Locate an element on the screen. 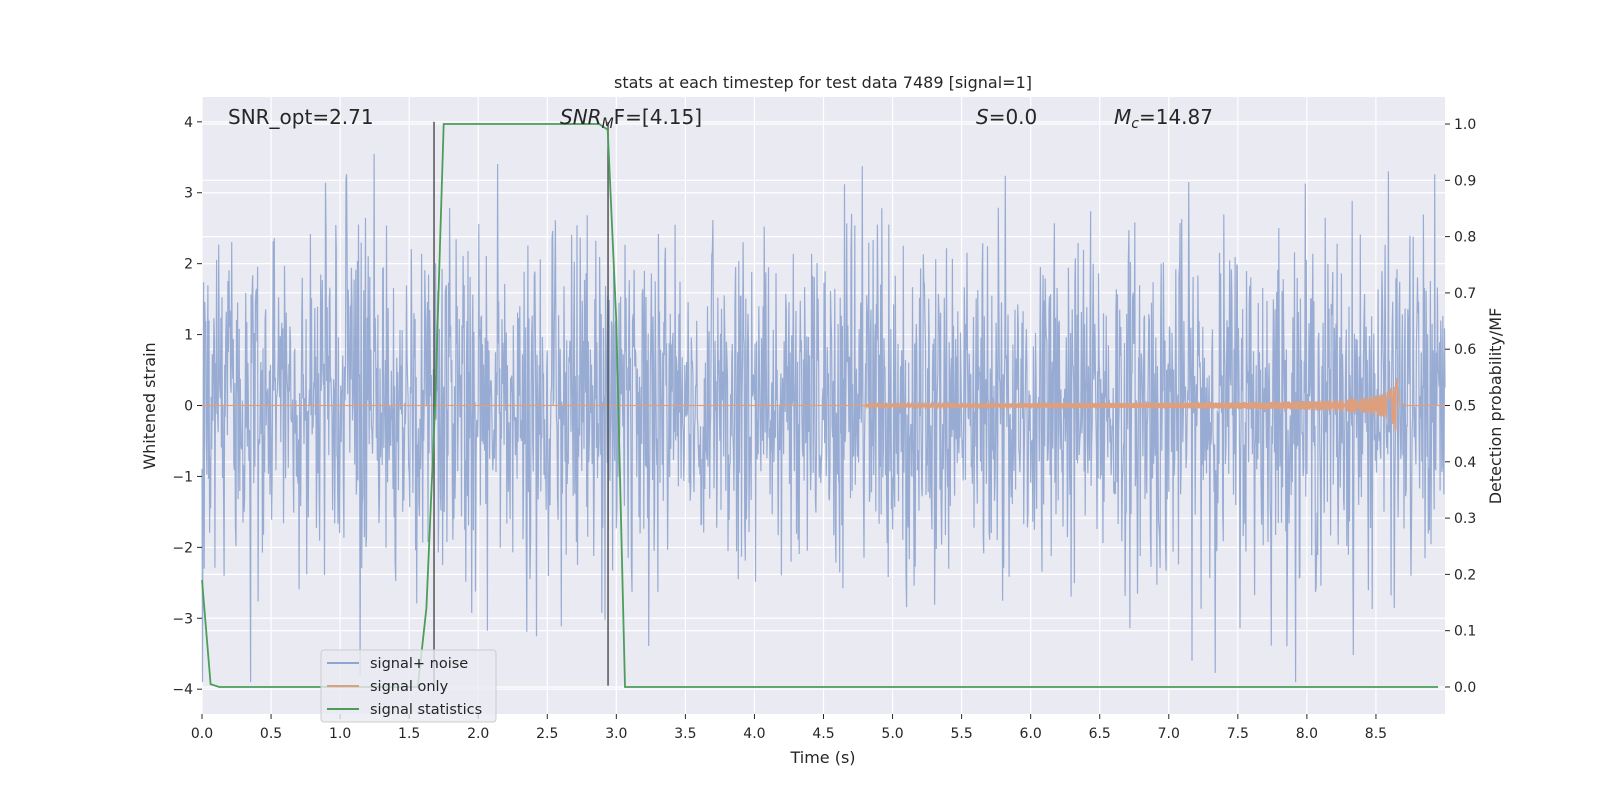 The image size is (1600, 800). y2-tick-label-0: 1.0 is located at coordinates (1465, 125).